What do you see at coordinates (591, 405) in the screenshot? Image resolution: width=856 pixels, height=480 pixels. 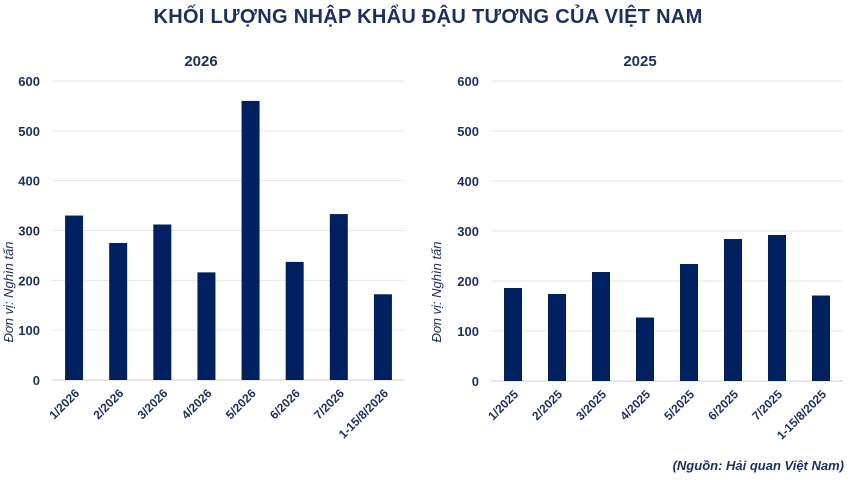 I see `x-tick-label: 3/2025` at bounding box center [591, 405].